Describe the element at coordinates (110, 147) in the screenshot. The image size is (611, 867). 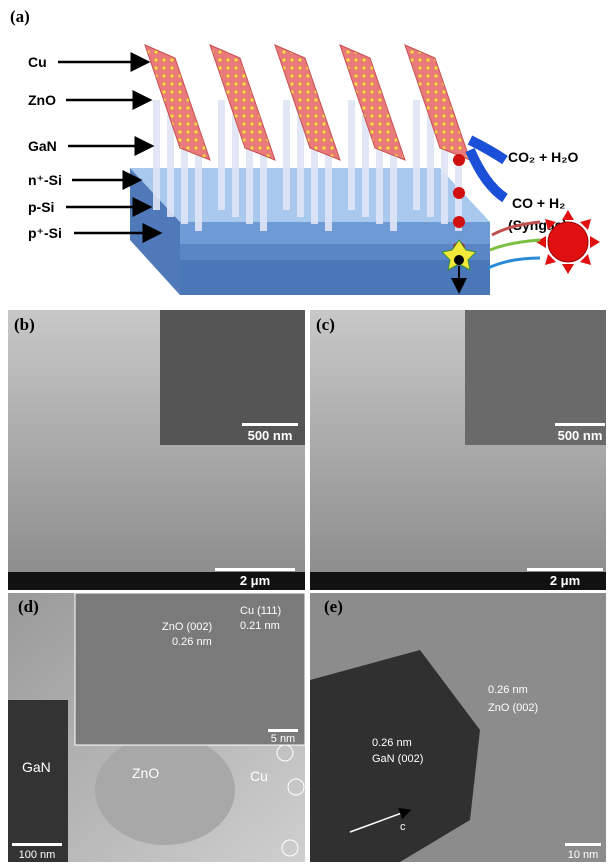
I see `layer-arrows` at that location.